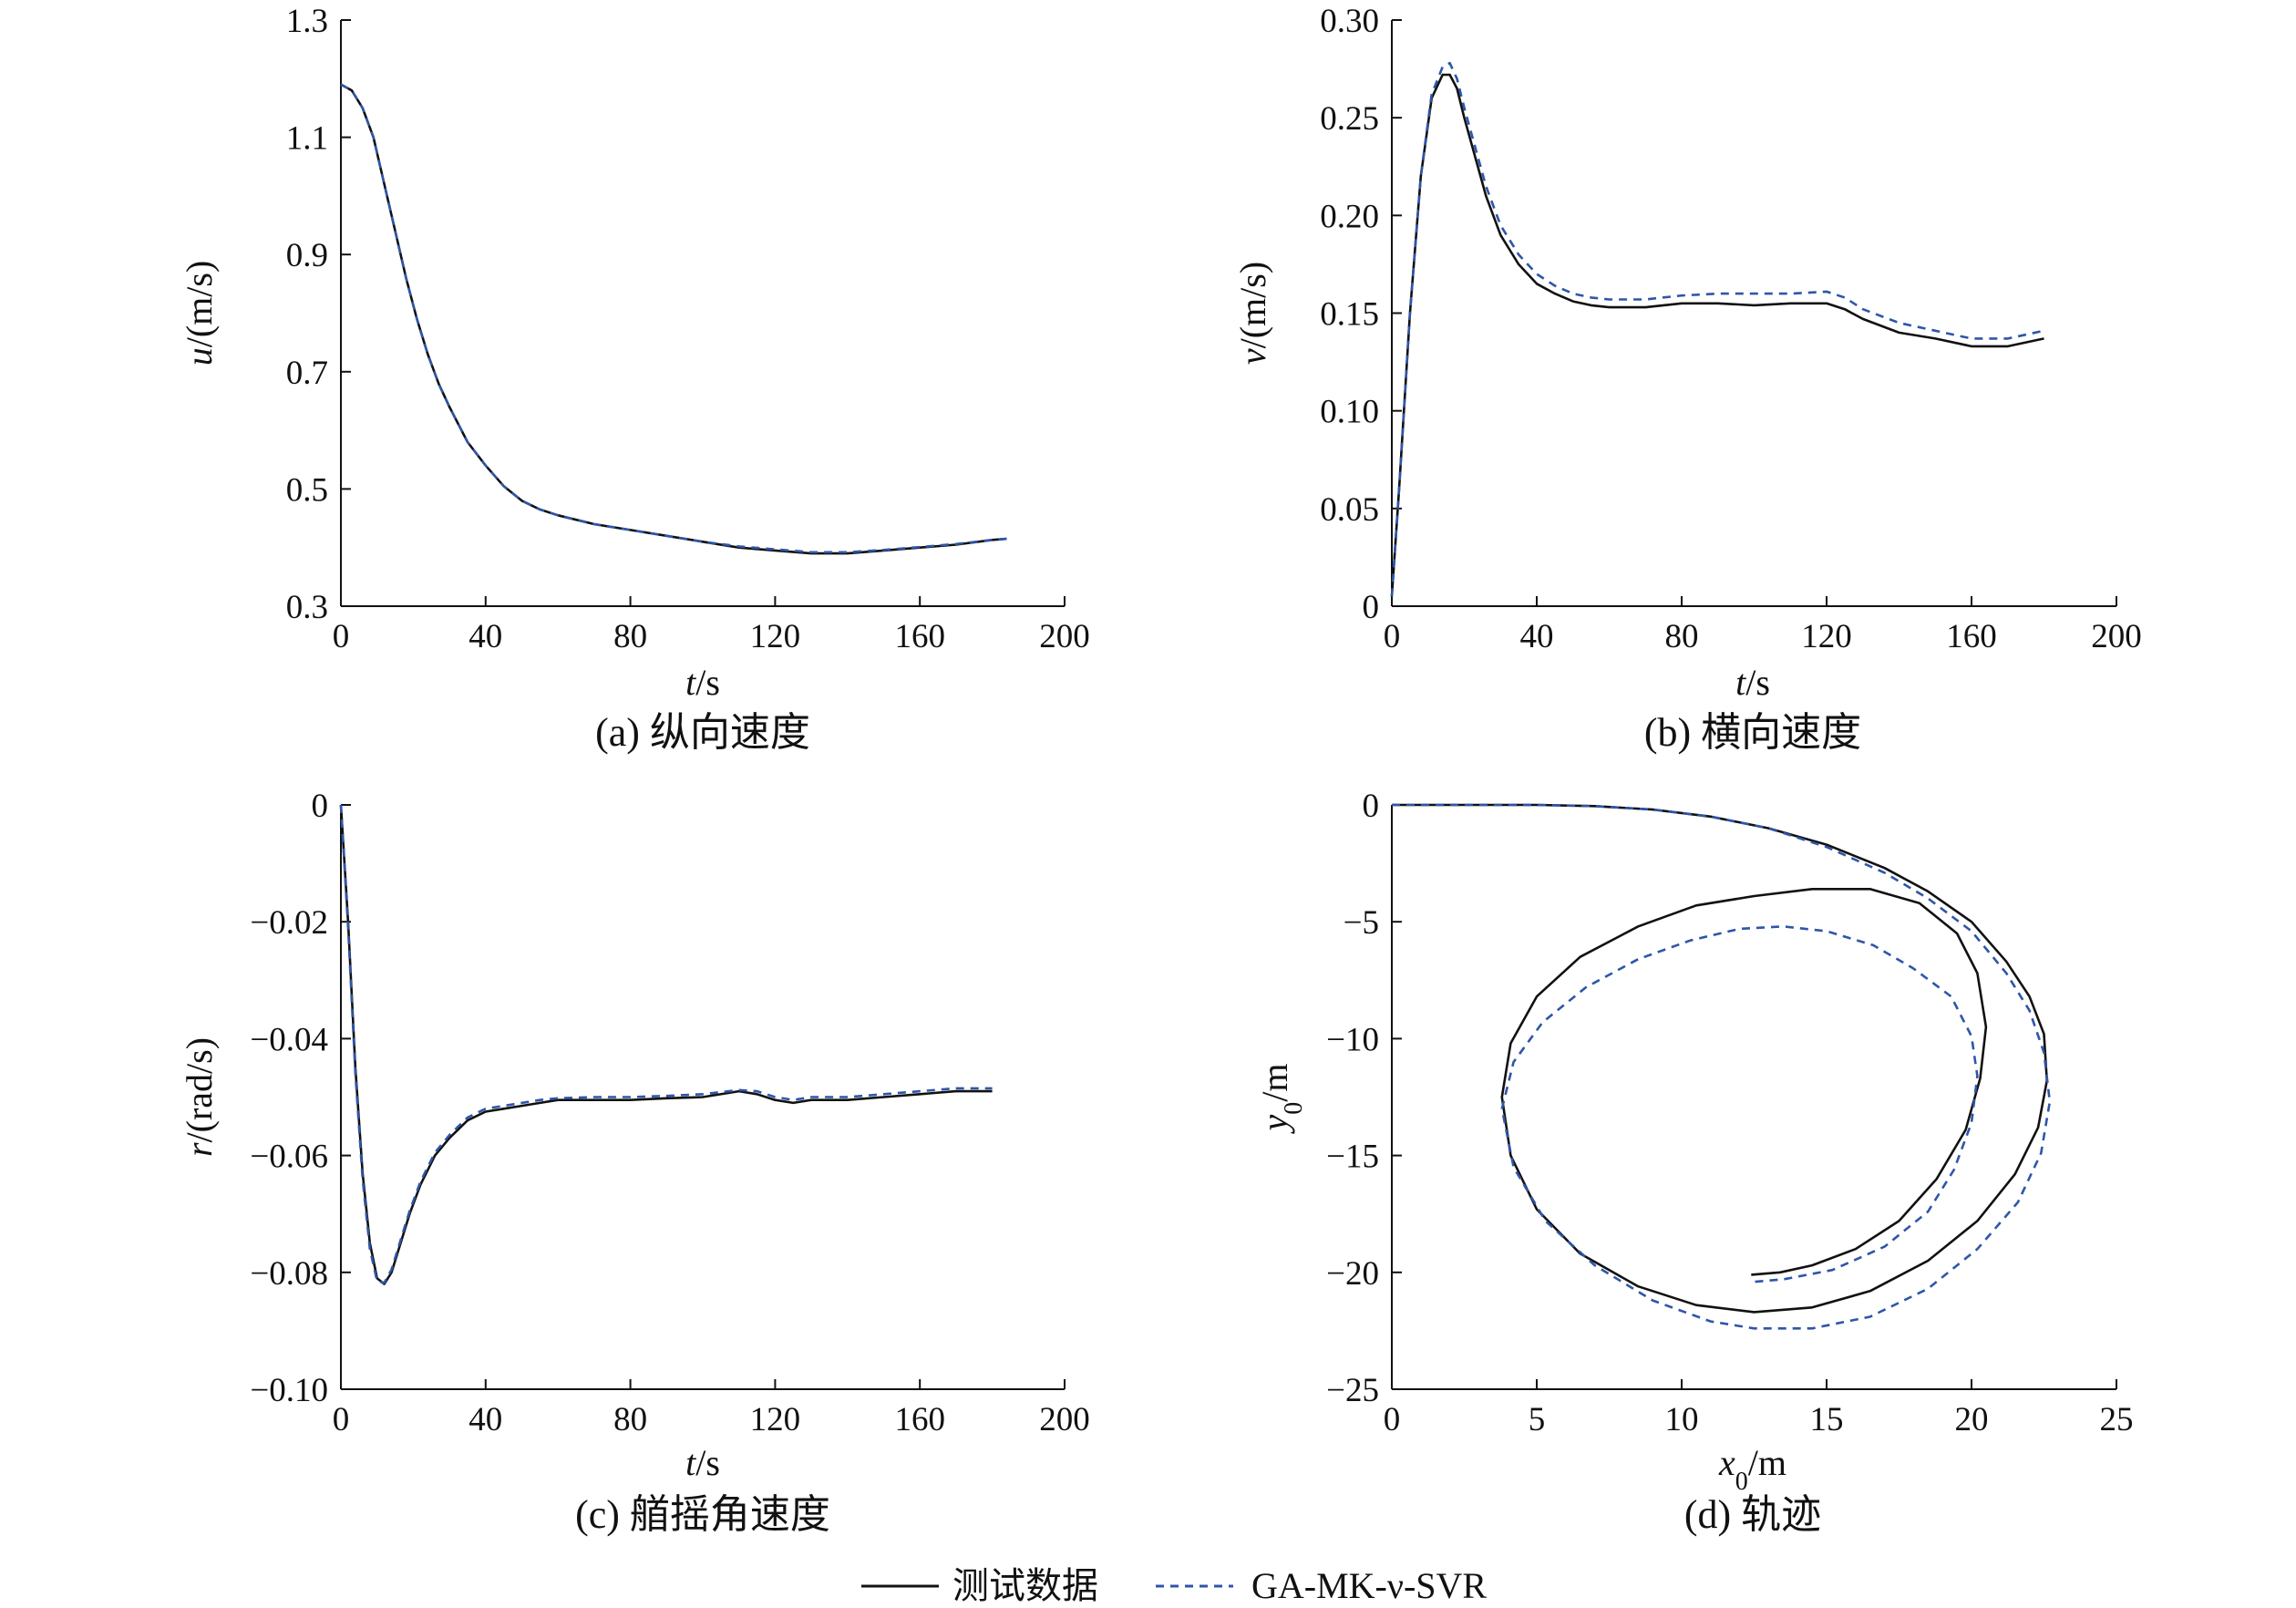 This screenshot has height=1608, width=2296. What do you see at coordinates (289, 1390) in the screenshot?
I see `y-tick-label: −0.10` at bounding box center [289, 1390].